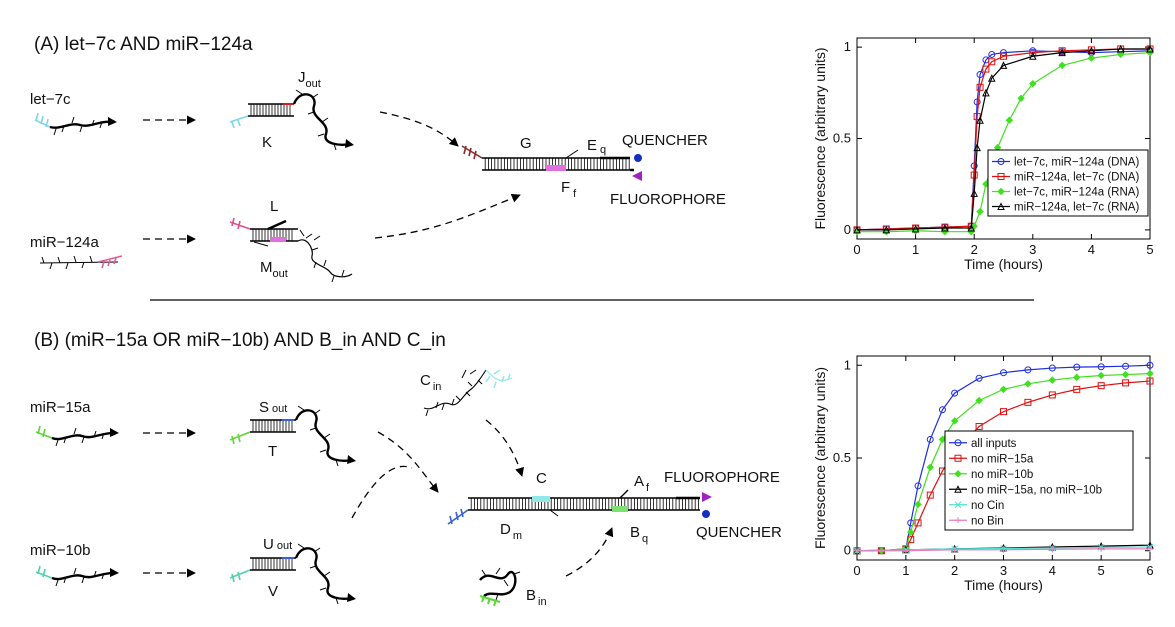  What do you see at coordinates (468, 393) in the screenshot?
I see `cin-strand` at bounding box center [468, 393].